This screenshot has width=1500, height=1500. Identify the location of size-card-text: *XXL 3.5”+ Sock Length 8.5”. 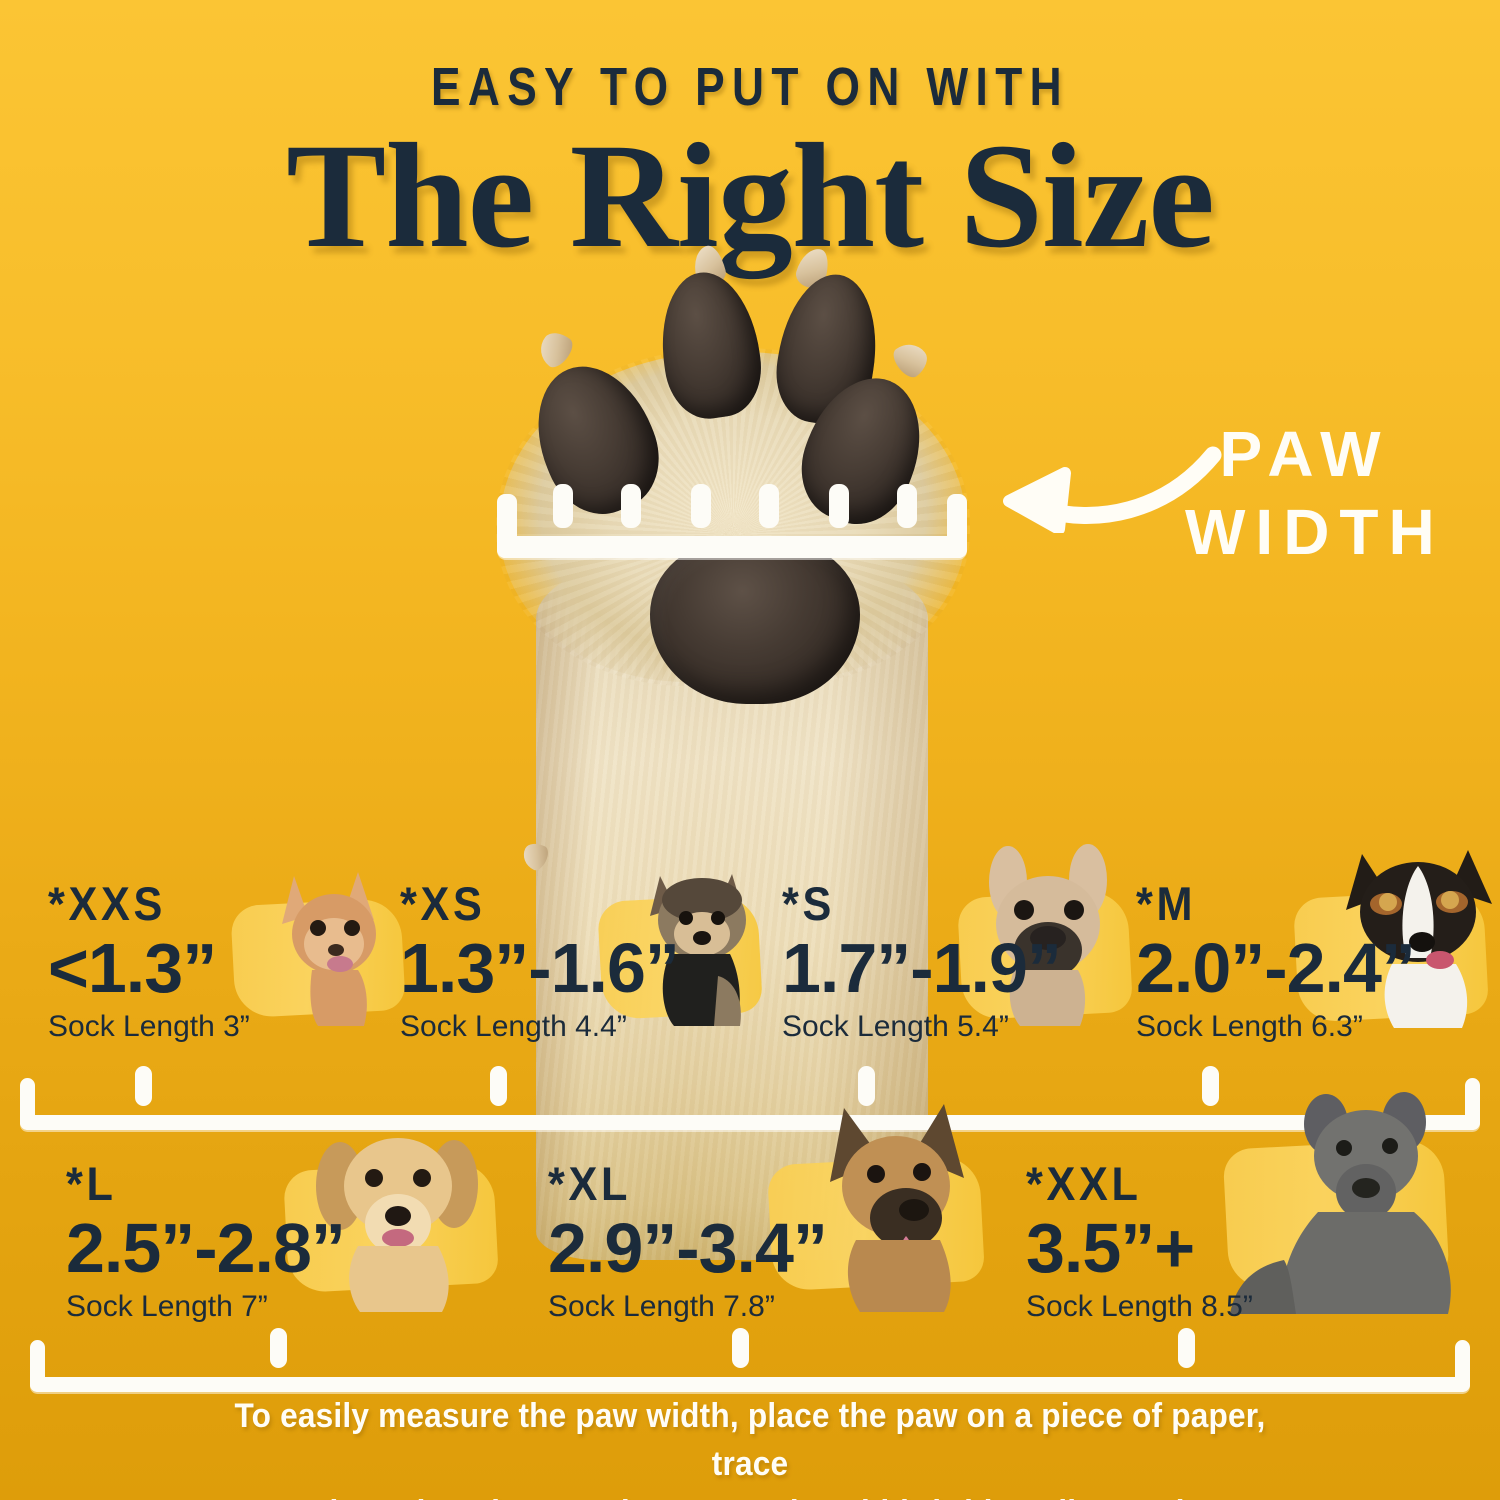
(1251, 1242).